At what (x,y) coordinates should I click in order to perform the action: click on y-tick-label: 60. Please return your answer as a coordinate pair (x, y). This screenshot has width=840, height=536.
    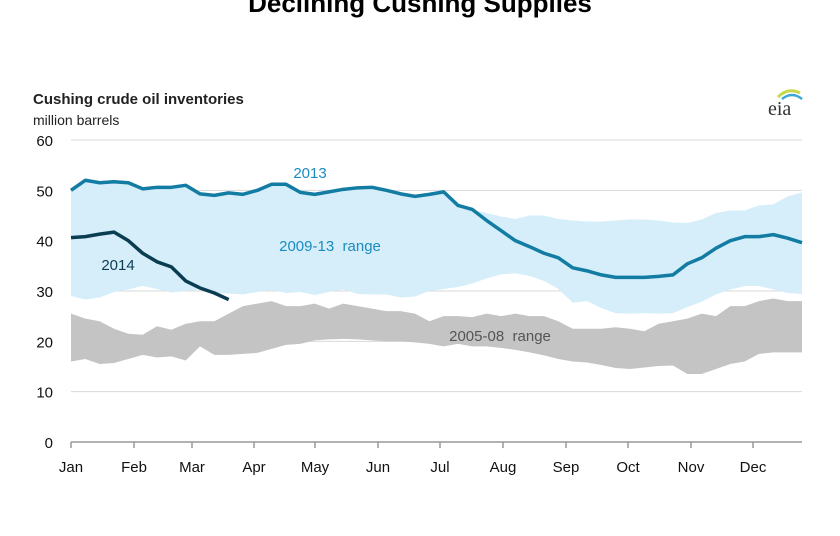
    Looking at the image, I should click on (44, 141).